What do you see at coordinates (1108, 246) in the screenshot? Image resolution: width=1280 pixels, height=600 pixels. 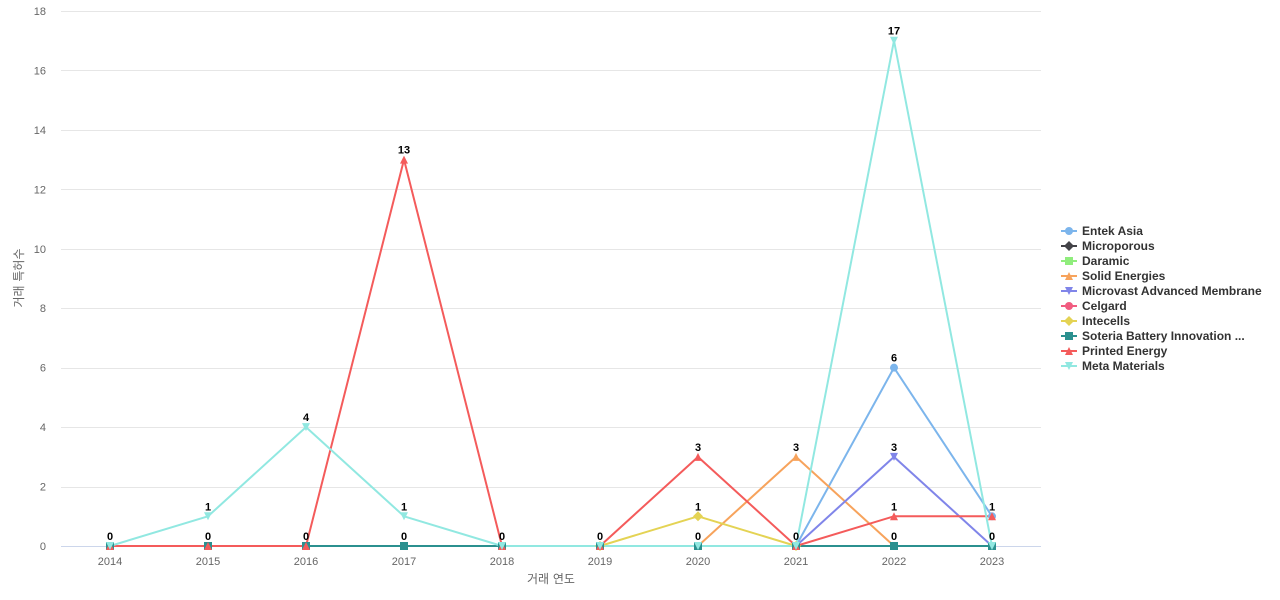 I see `legend-item-microporous: Microporous` at bounding box center [1108, 246].